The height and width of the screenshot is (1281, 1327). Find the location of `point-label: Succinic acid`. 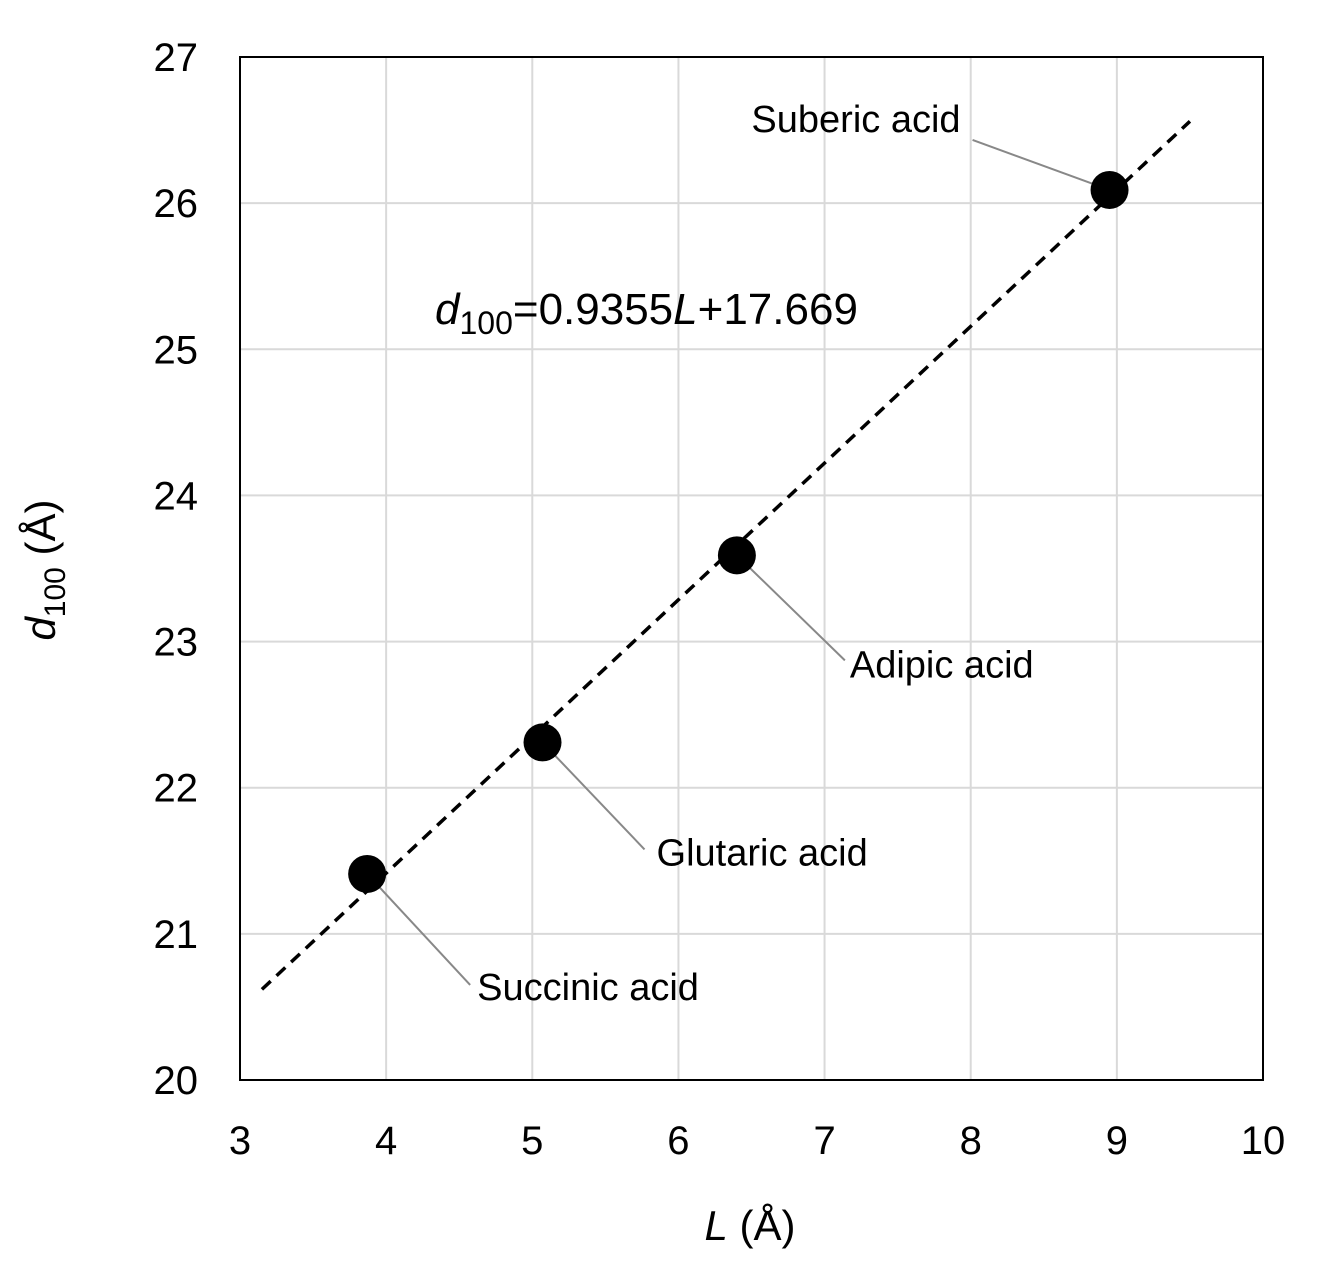

point-label: Succinic acid is located at coordinates (588, 988).